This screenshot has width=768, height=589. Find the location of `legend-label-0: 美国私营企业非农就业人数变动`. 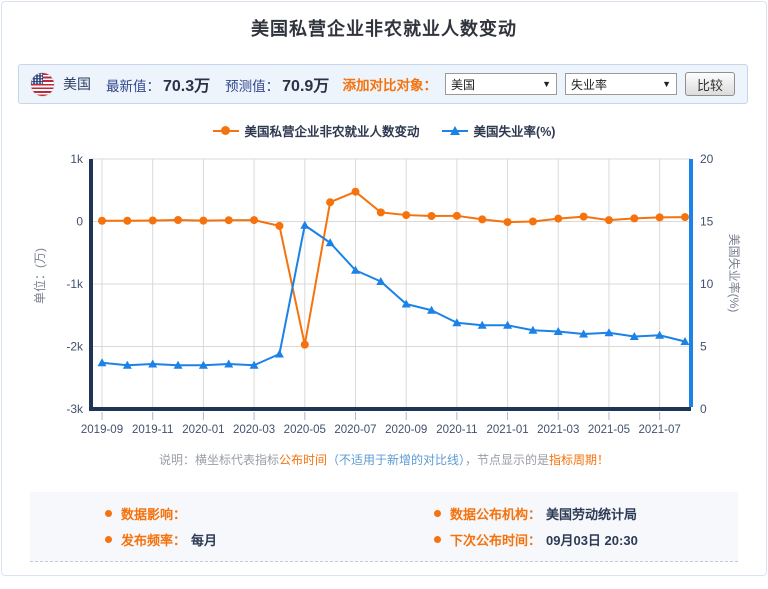

legend-label-0: 美国私营企业非农就业人数变动 is located at coordinates (332, 132).